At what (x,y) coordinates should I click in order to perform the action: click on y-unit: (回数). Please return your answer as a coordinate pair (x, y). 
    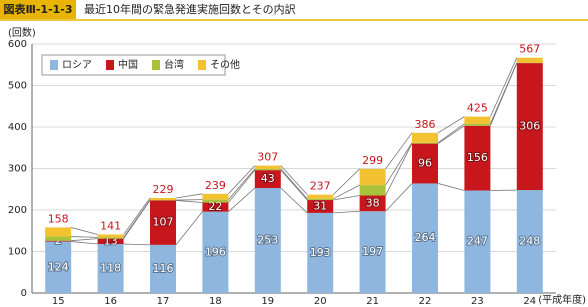
    Looking at the image, I should click on (22, 32).